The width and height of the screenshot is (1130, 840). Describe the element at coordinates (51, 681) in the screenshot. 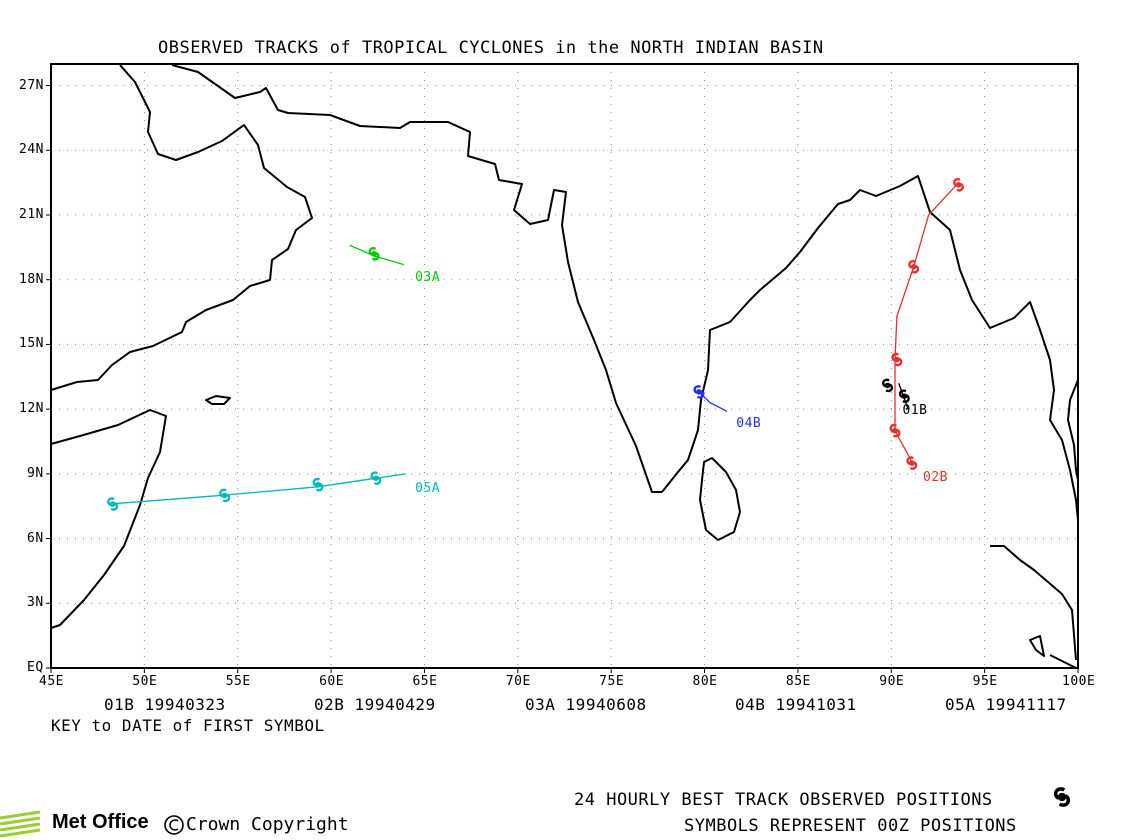

I see `lon-label: 45E` at that location.